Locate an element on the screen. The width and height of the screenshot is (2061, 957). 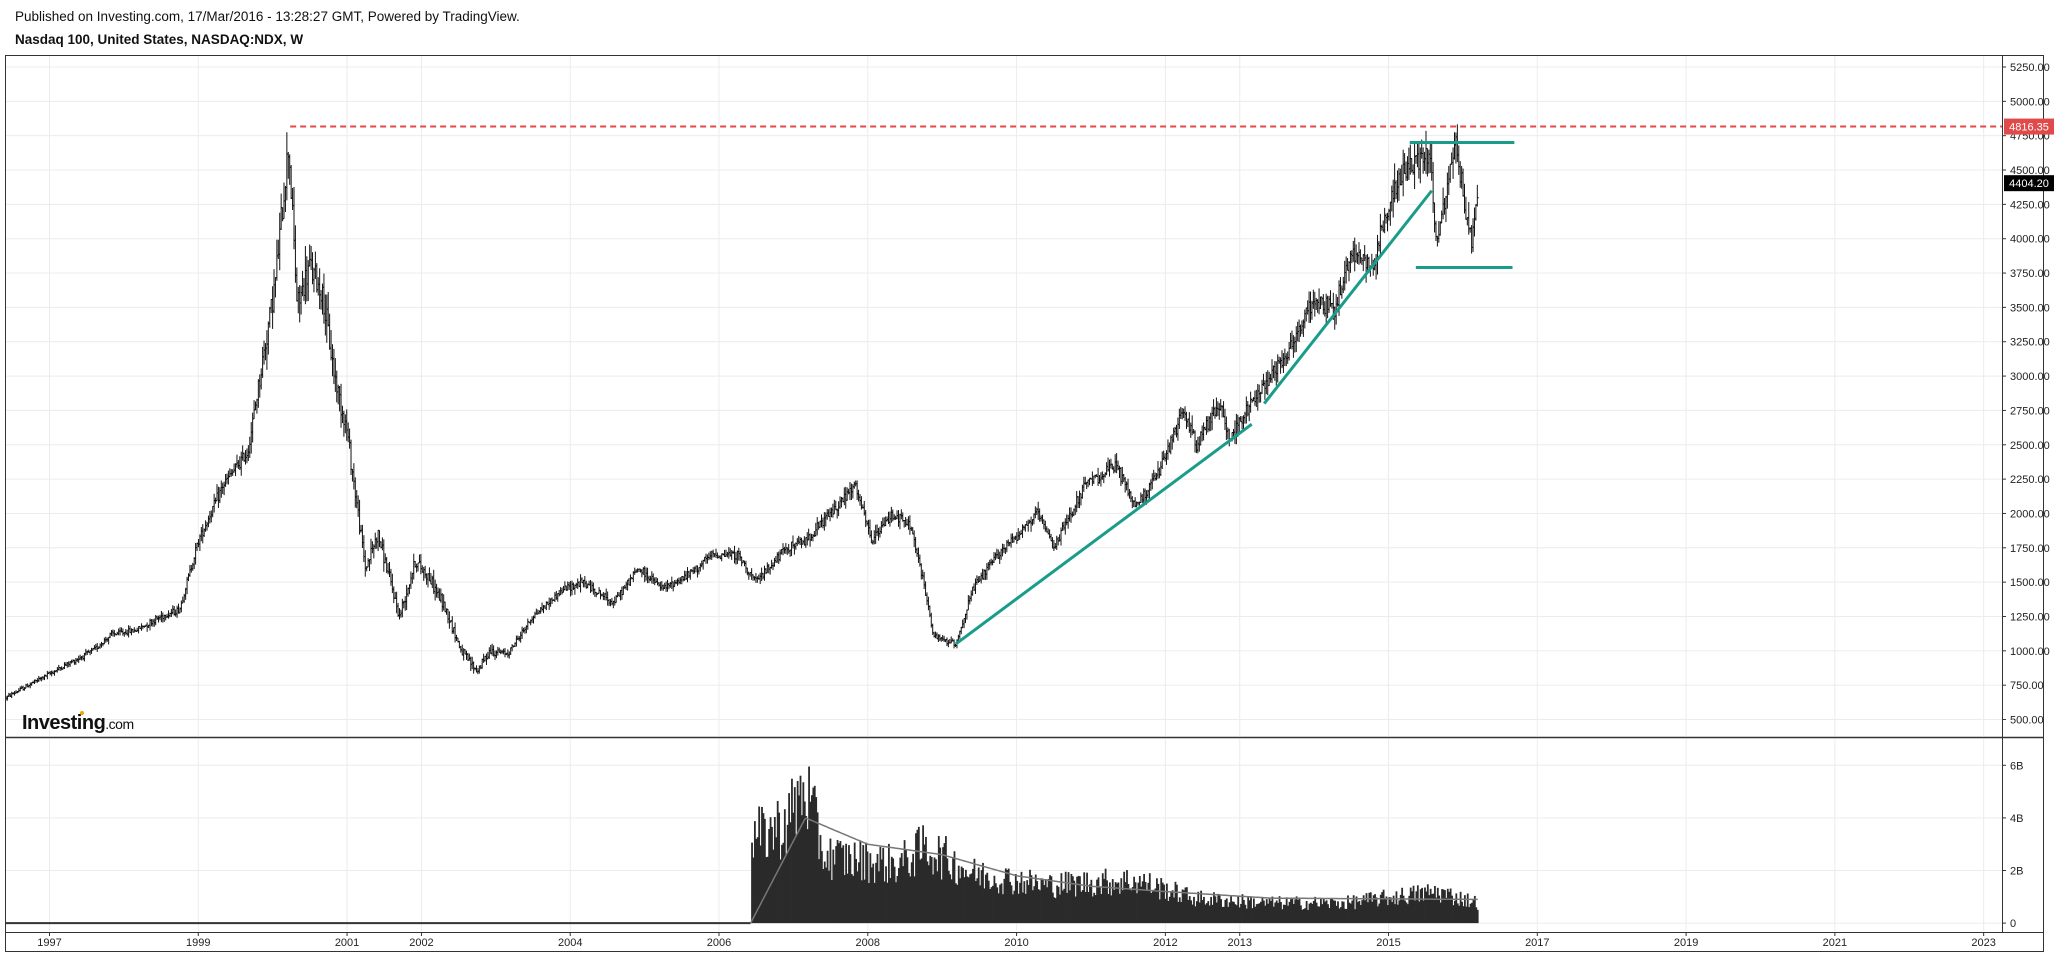
price-tick-label: 3500.00 is located at coordinates (2030, 308).